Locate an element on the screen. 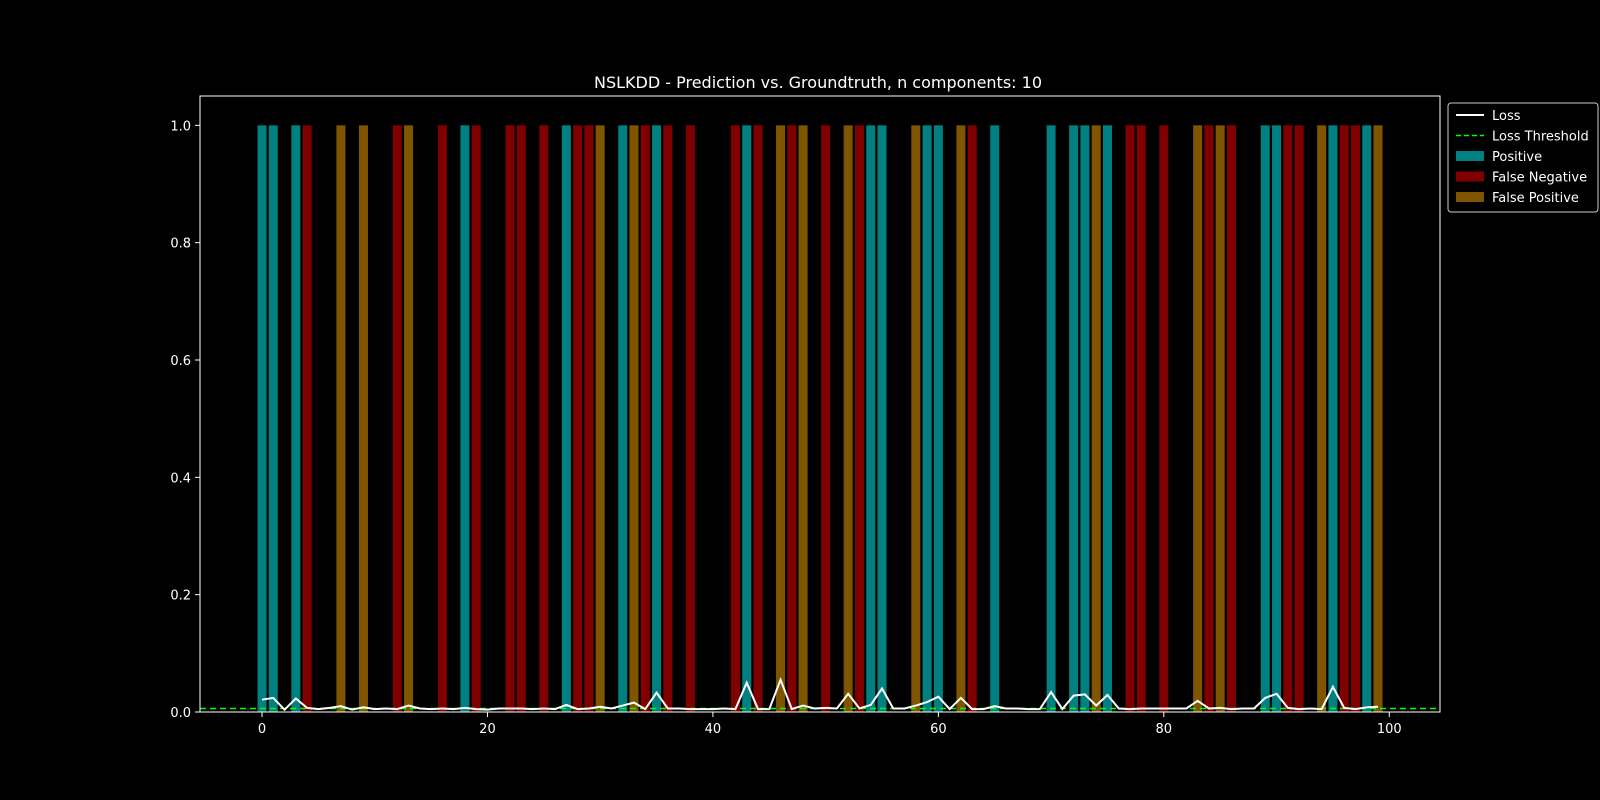 The width and height of the screenshot is (1600, 800). loss-line is located at coordinates (820, 694).